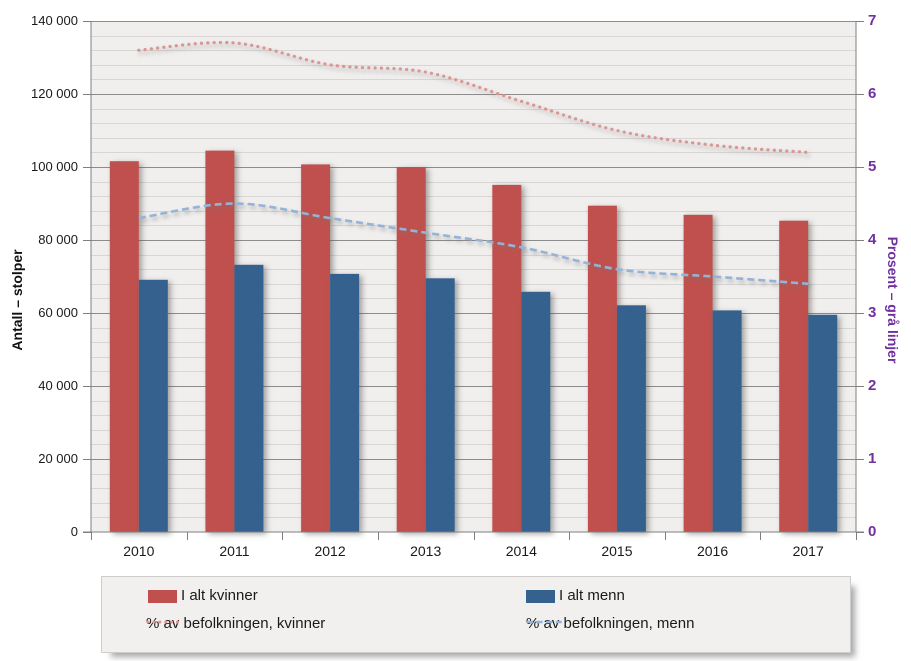 The image size is (911, 661). Describe the element at coordinates (54, 166) in the screenshot. I see `left-axis-tick-label: 100 000` at that location.